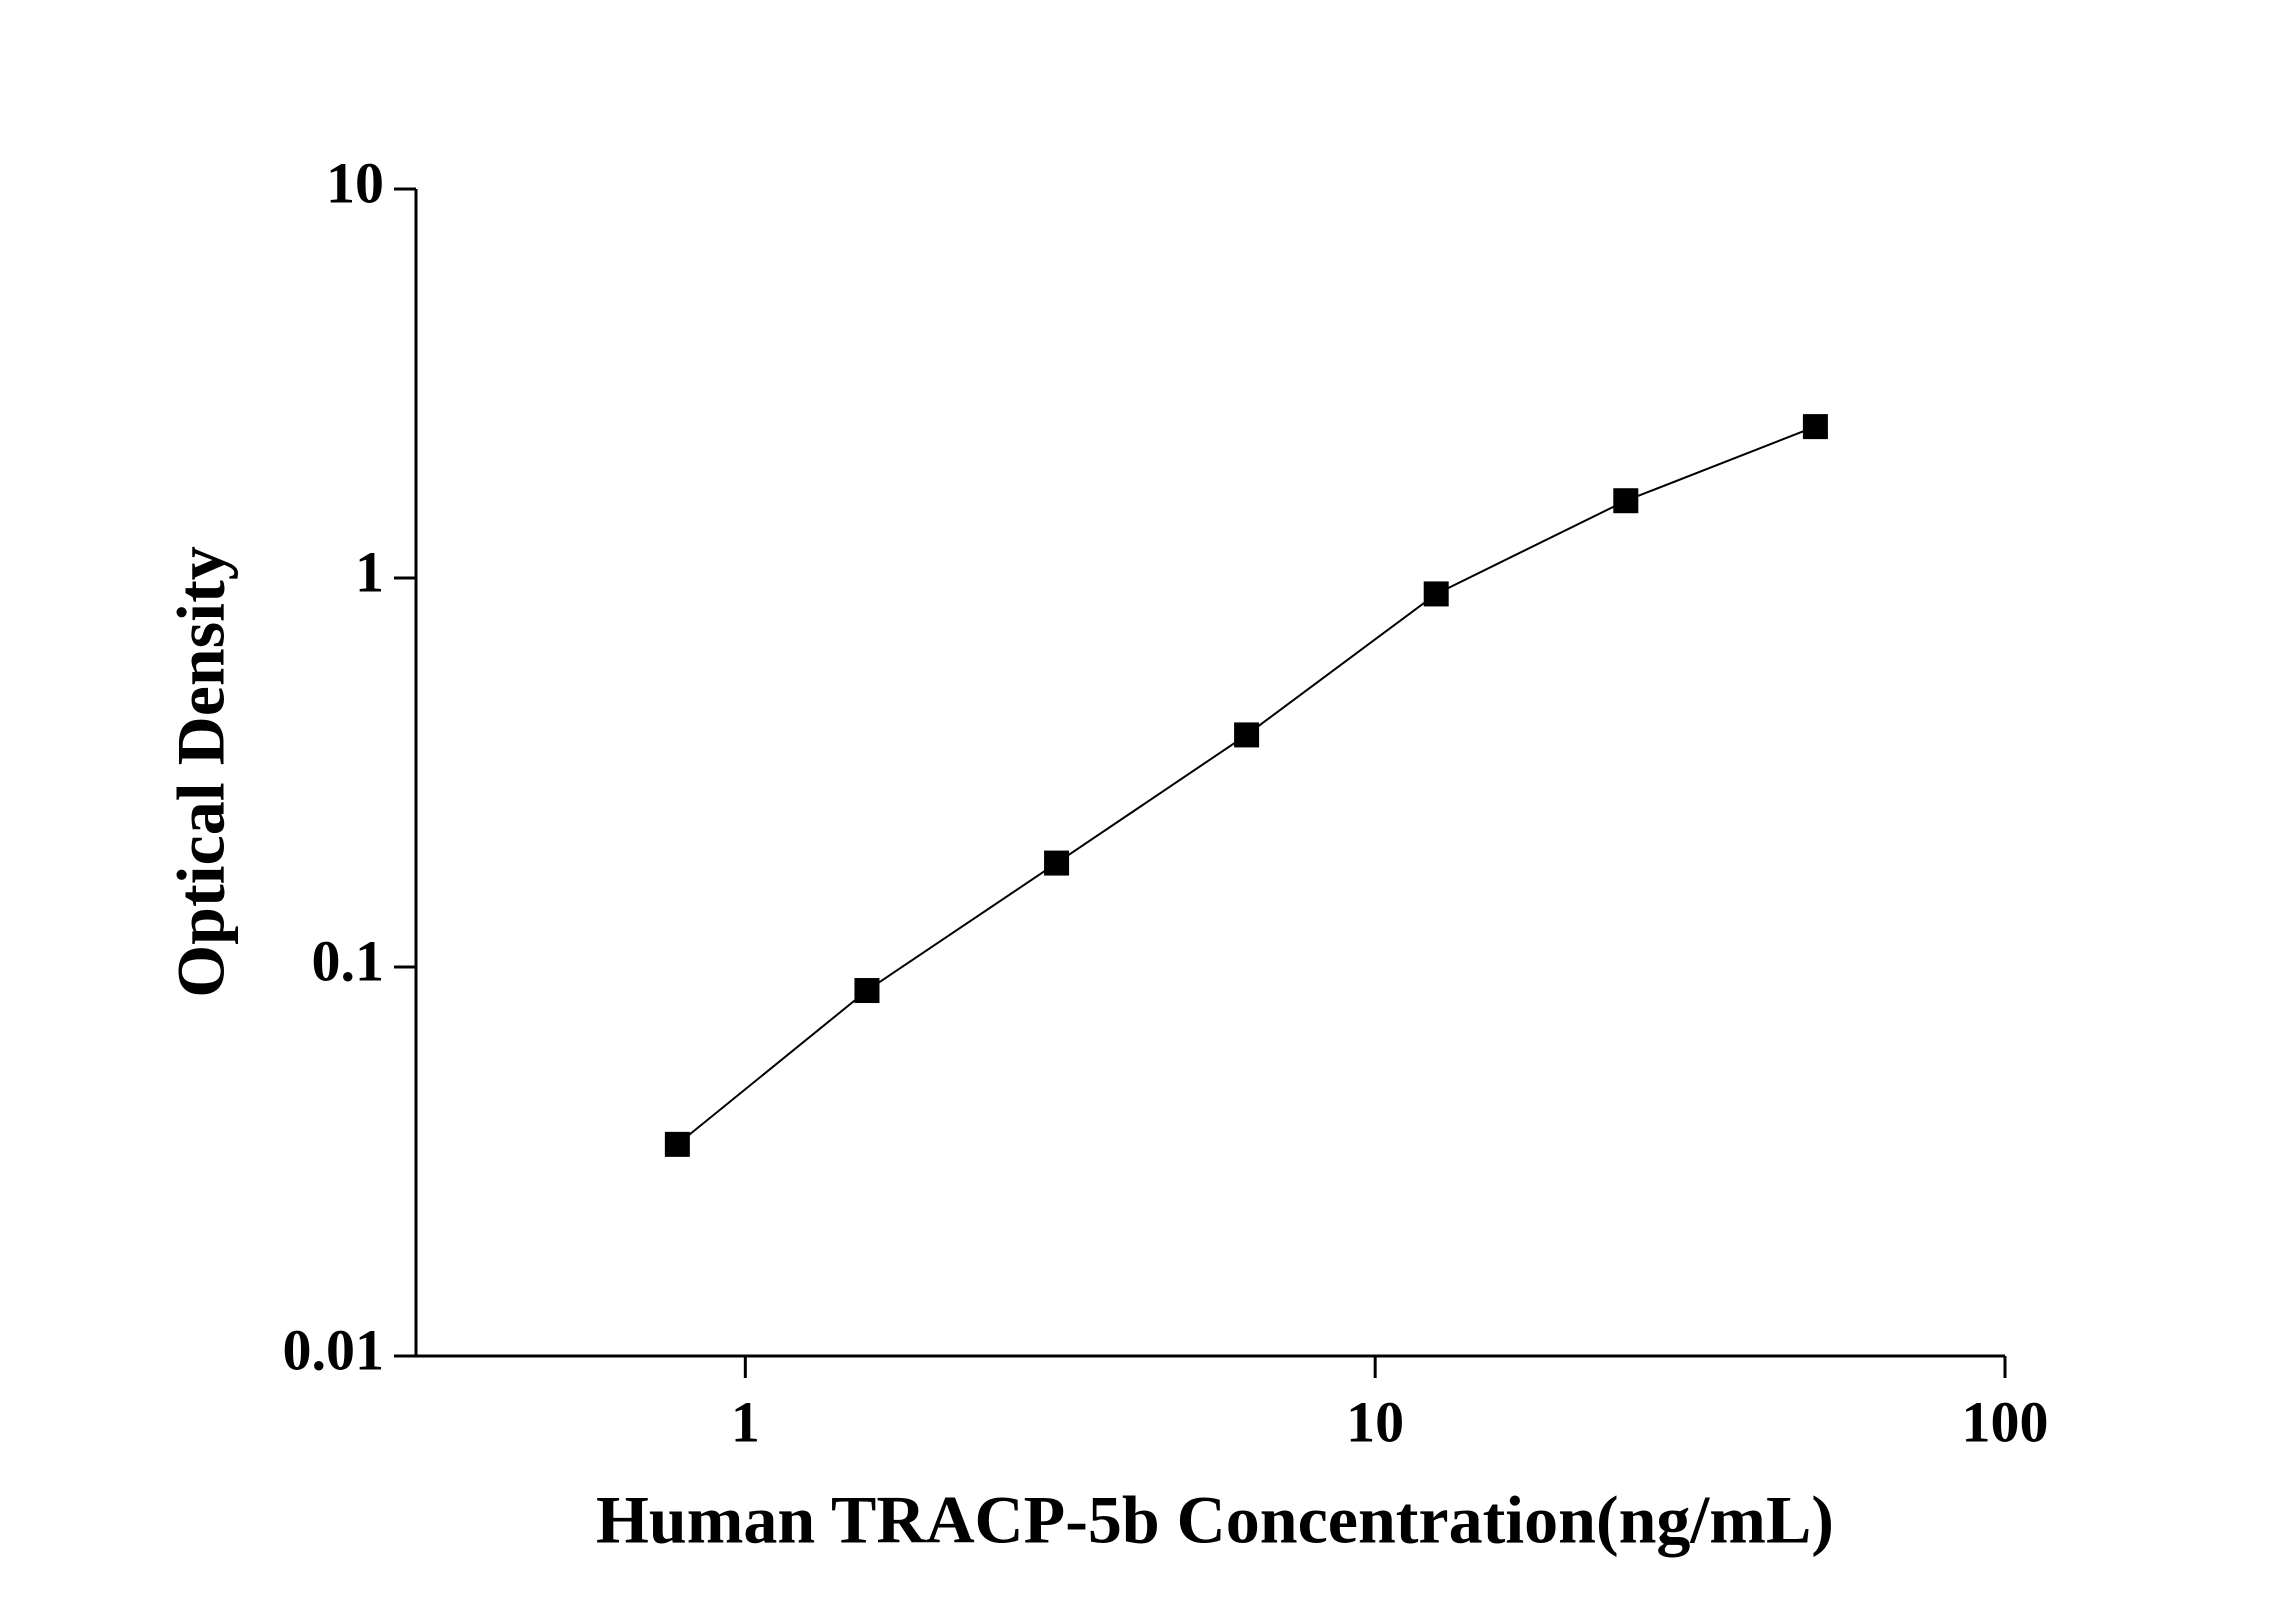 The width and height of the screenshot is (2296, 1604). Describe the element at coordinates (334, 1349) in the screenshot. I see `y-tick-label: 0.01` at that location.